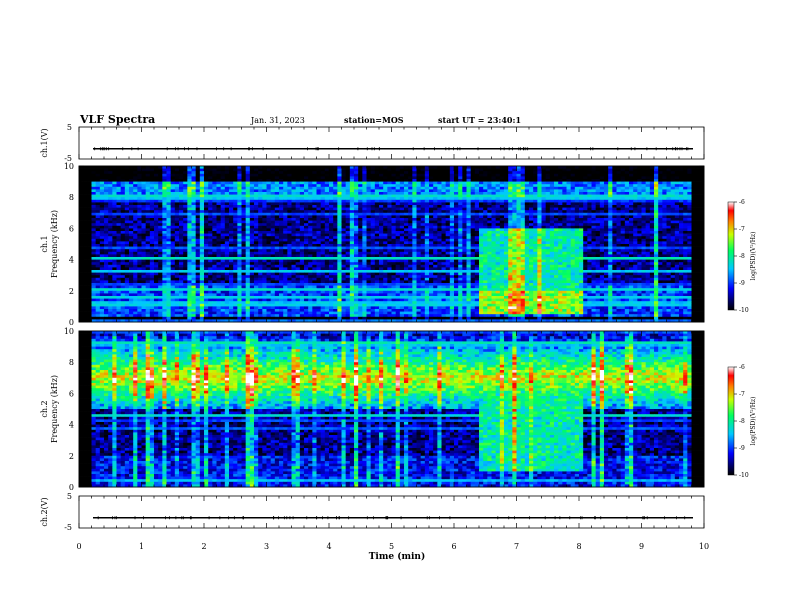  What do you see at coordinates (68, 158) in the screenshot?
I see `ch1-voltage-ytick-bottom: -5` at bounding box center [68, 158].